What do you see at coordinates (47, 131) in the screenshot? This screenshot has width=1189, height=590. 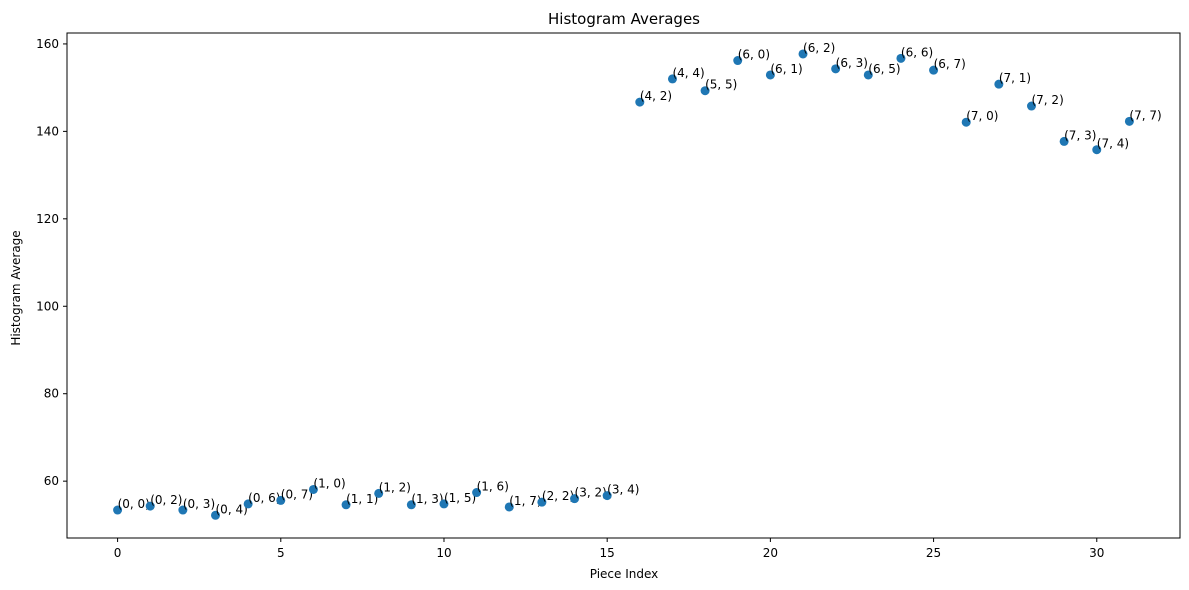 I see `y-tick-label: 140` at bounding box center [47, 131].